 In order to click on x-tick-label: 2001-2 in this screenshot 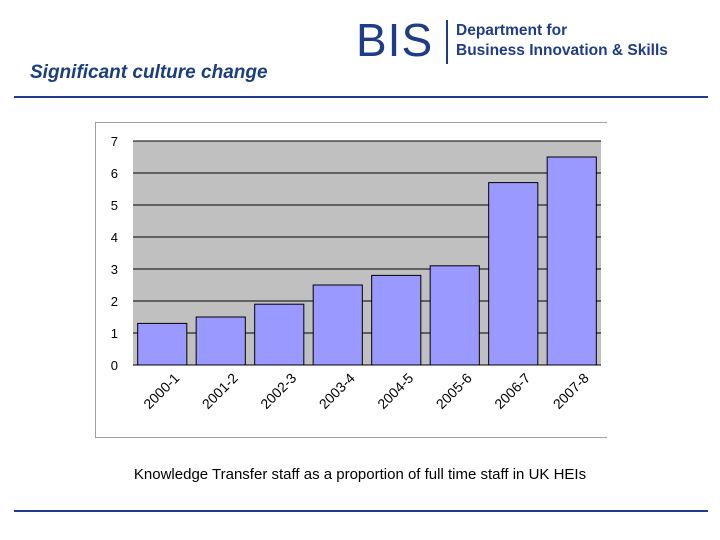, I will do `click(220, 391)`.